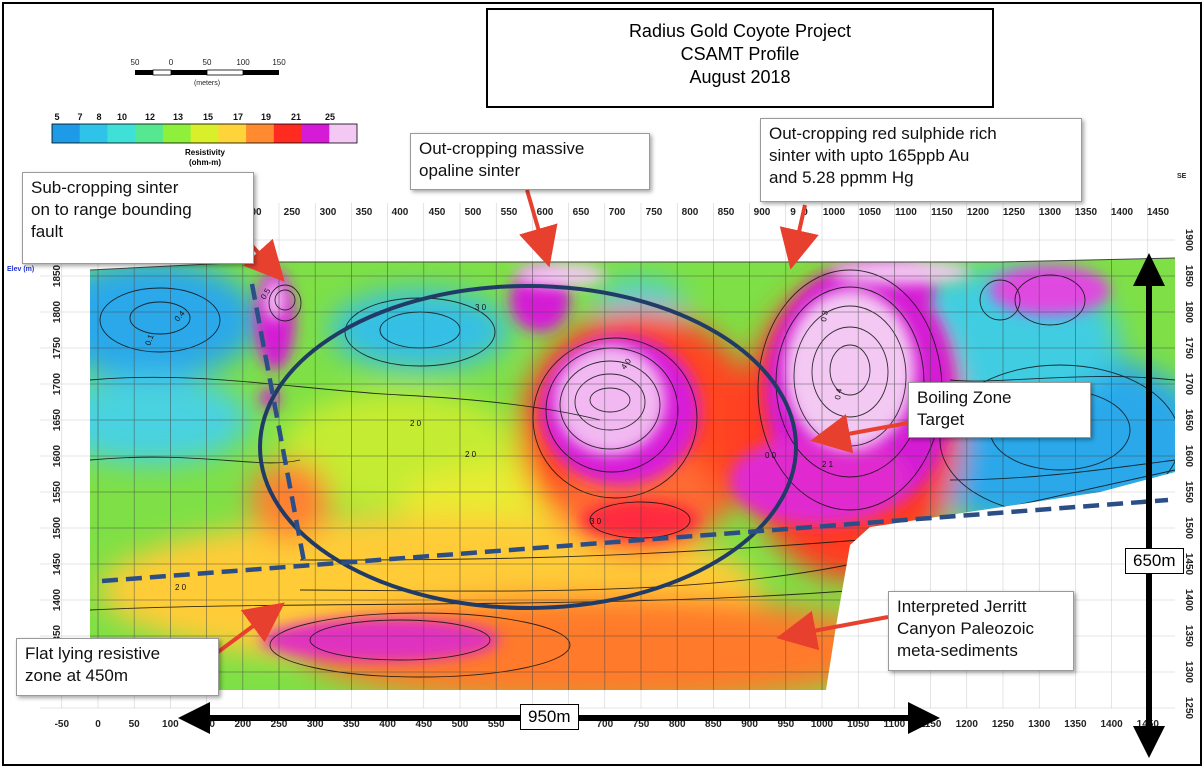 The image size is (1204, 768). I want to click on left-y-tick-label: 1550, so click(57, 491).